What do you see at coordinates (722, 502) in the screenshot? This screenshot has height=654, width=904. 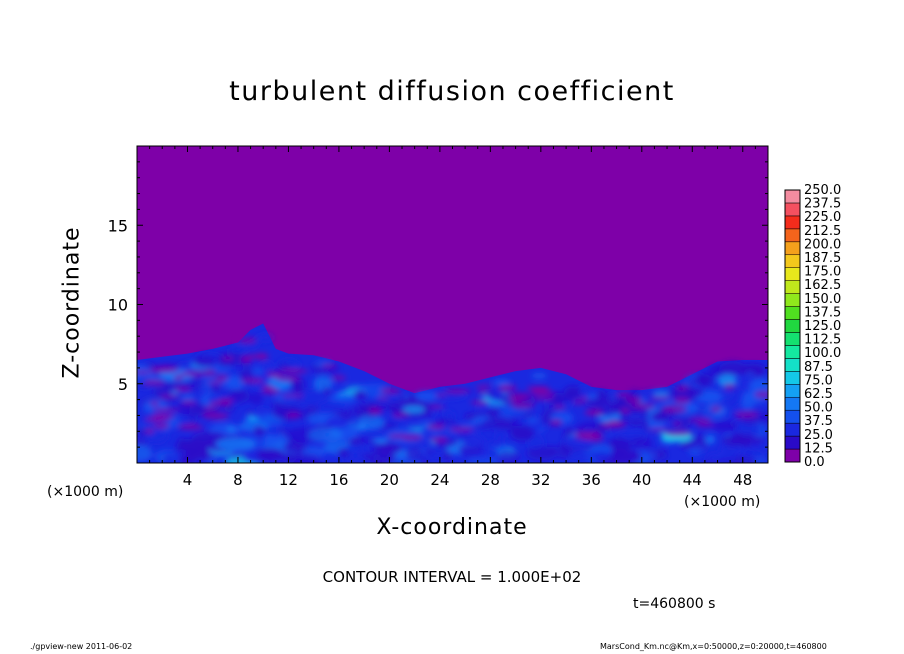 I see `x-unit-label-right: (×1000 m)` at bounding box center [722, 502].